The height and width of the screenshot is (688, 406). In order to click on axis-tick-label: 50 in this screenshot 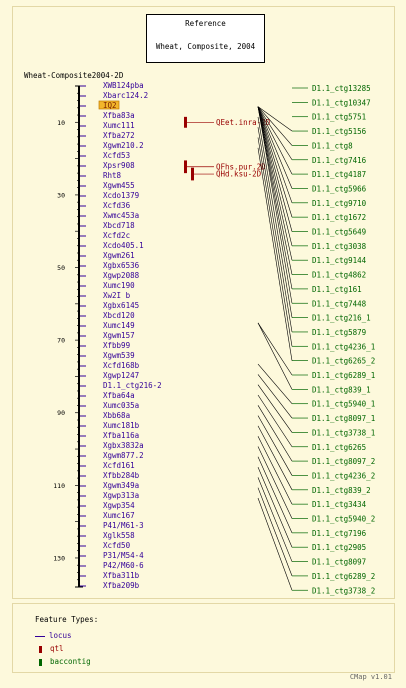, I will do `click(61, 268)`.